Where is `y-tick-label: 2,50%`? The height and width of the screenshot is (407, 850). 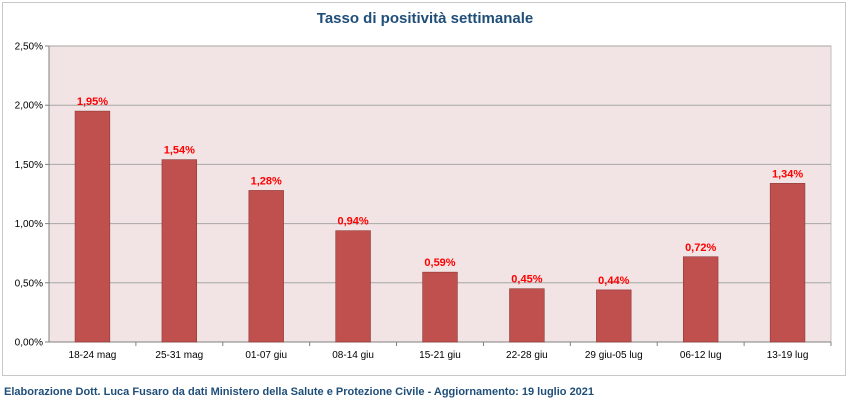
y-tick-label: 2,50% is located at coordinates (29, 47).